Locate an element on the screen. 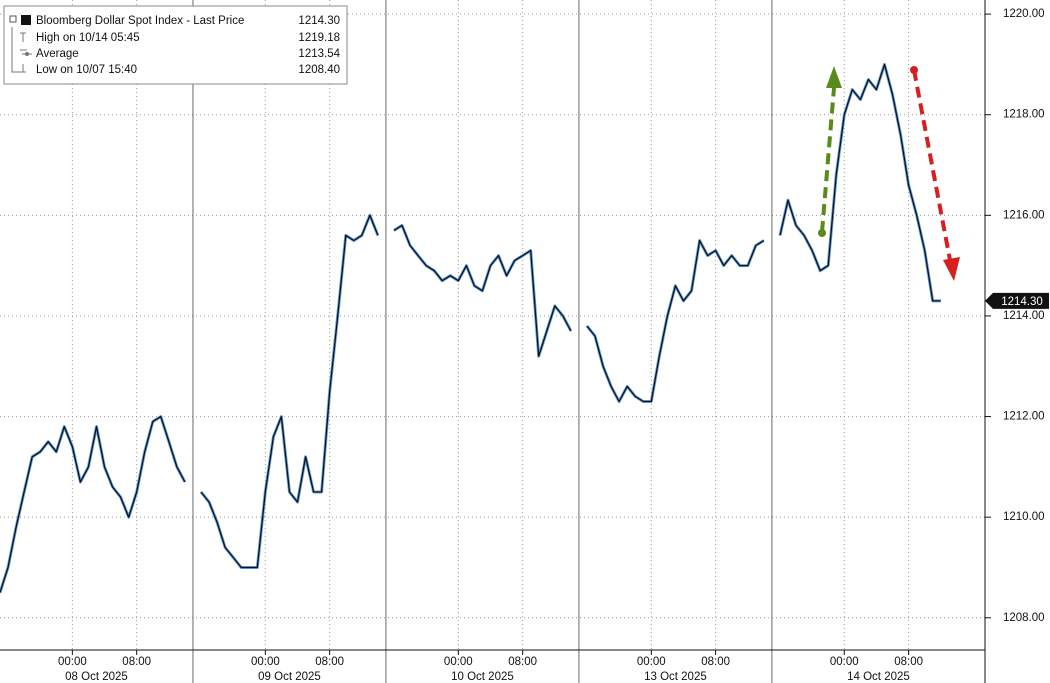 This screenshot has width=1050, height=683. day-label: 10 Oct 2025 is located at coordinates (482, 677).